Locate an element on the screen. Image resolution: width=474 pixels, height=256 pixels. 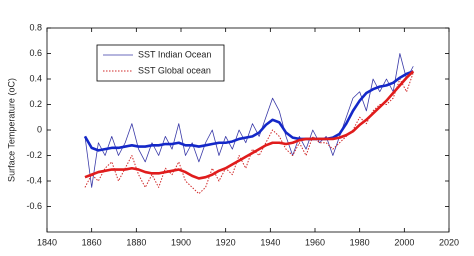
x-tick-label: 2000 is located at coordinates (404, 242).